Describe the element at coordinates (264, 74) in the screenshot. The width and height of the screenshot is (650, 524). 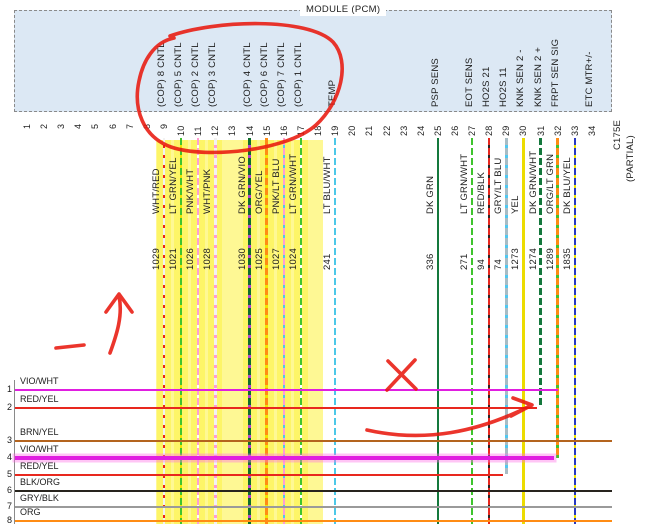
I see `pin-function-label: (COP) 6 CNTL` at that location.